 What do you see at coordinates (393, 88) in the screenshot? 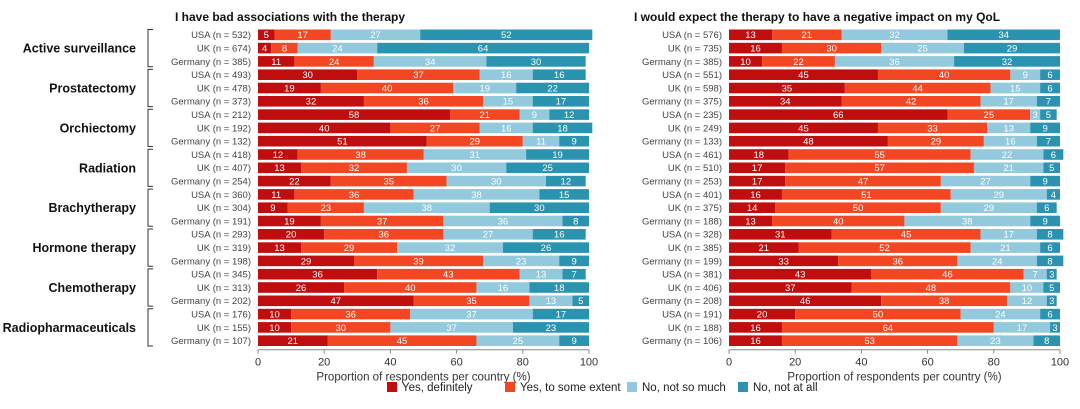
I see `bar-row: UK (n = 478) 19 40 19 22` at bounding box center [393, 88].